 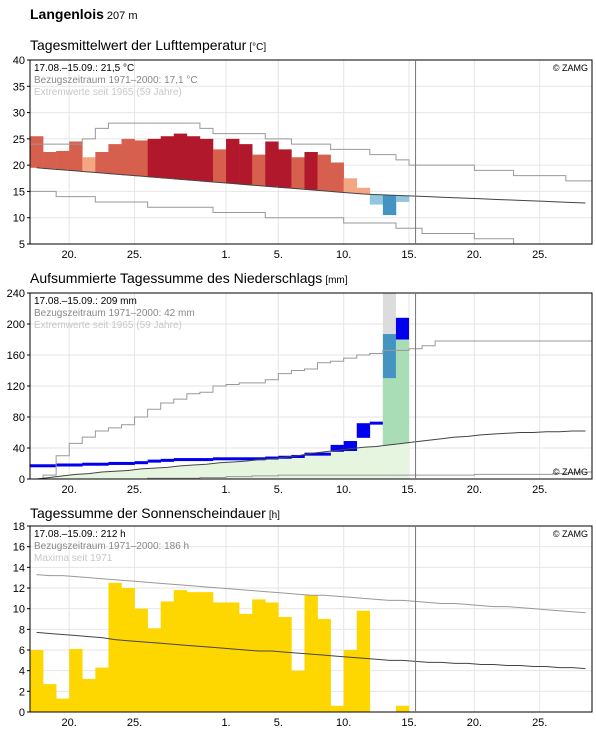 What do you see at coordinates (570, 534) in the screenshot?
I see `sun-copyright: © ZAMG` at bounding box center [570, 534].